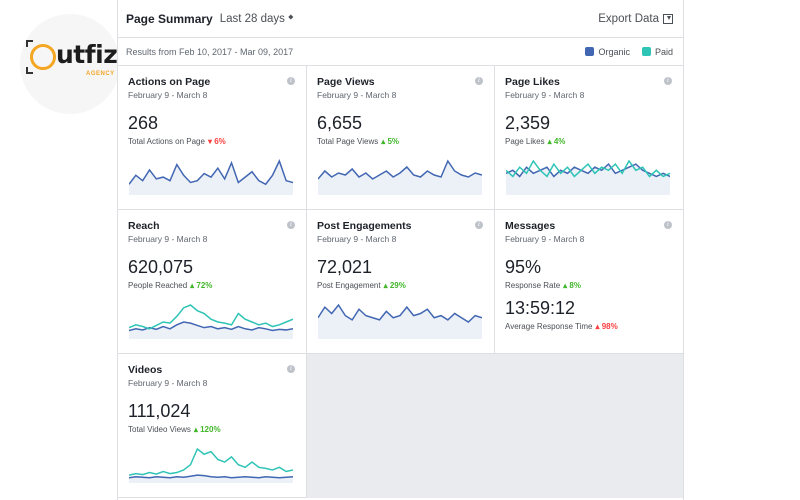 This screenshot has width=800, height=500. I want to click on card-label: Response Rate, so click(533, 285).